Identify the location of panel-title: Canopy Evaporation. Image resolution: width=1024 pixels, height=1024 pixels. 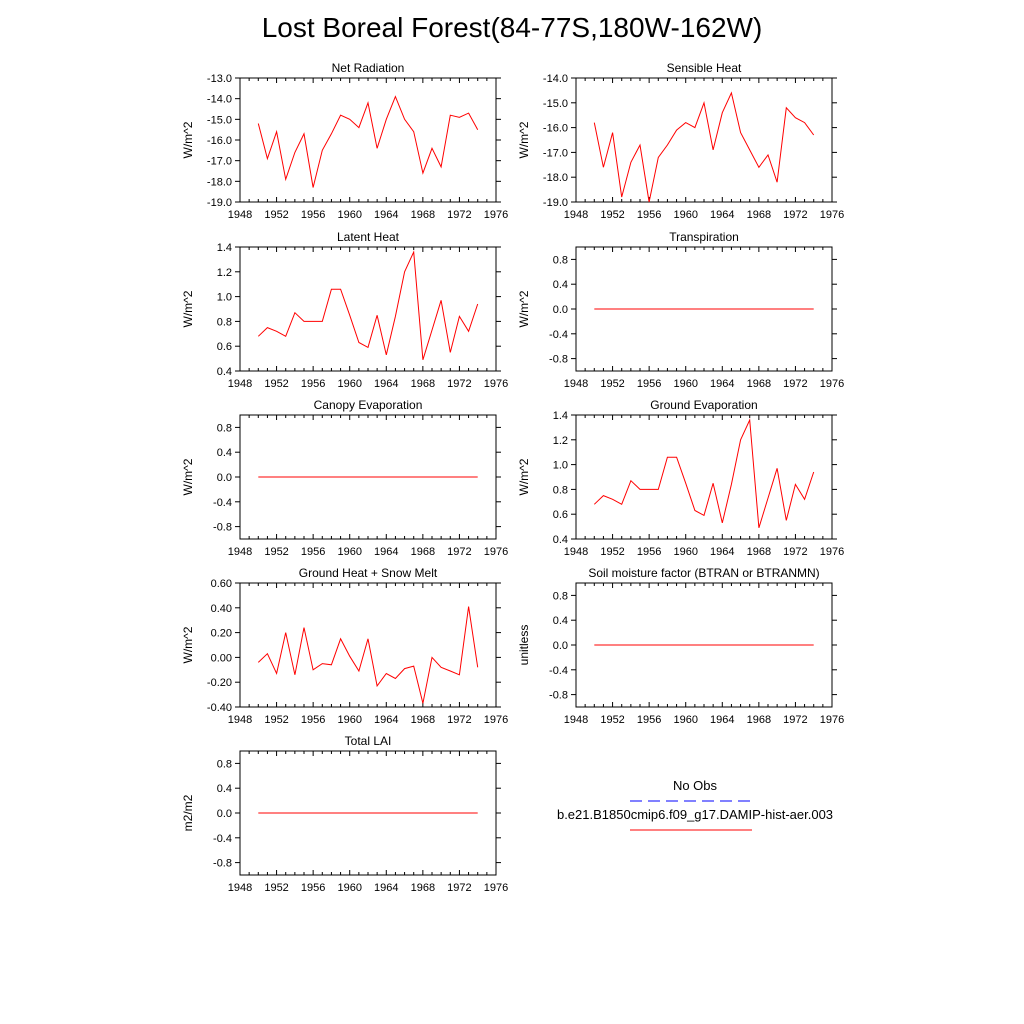
(368, 405).